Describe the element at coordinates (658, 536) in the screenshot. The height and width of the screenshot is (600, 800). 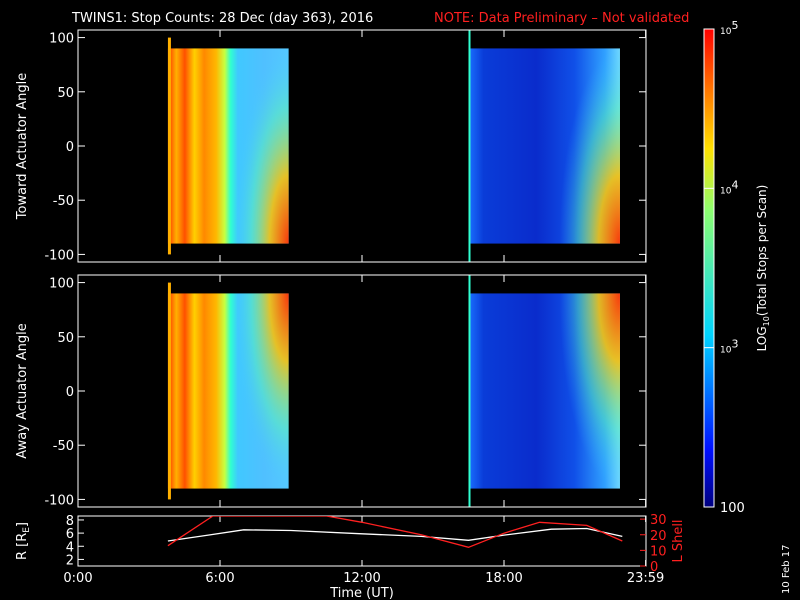
I see `right-tick-label: 20` at that location.